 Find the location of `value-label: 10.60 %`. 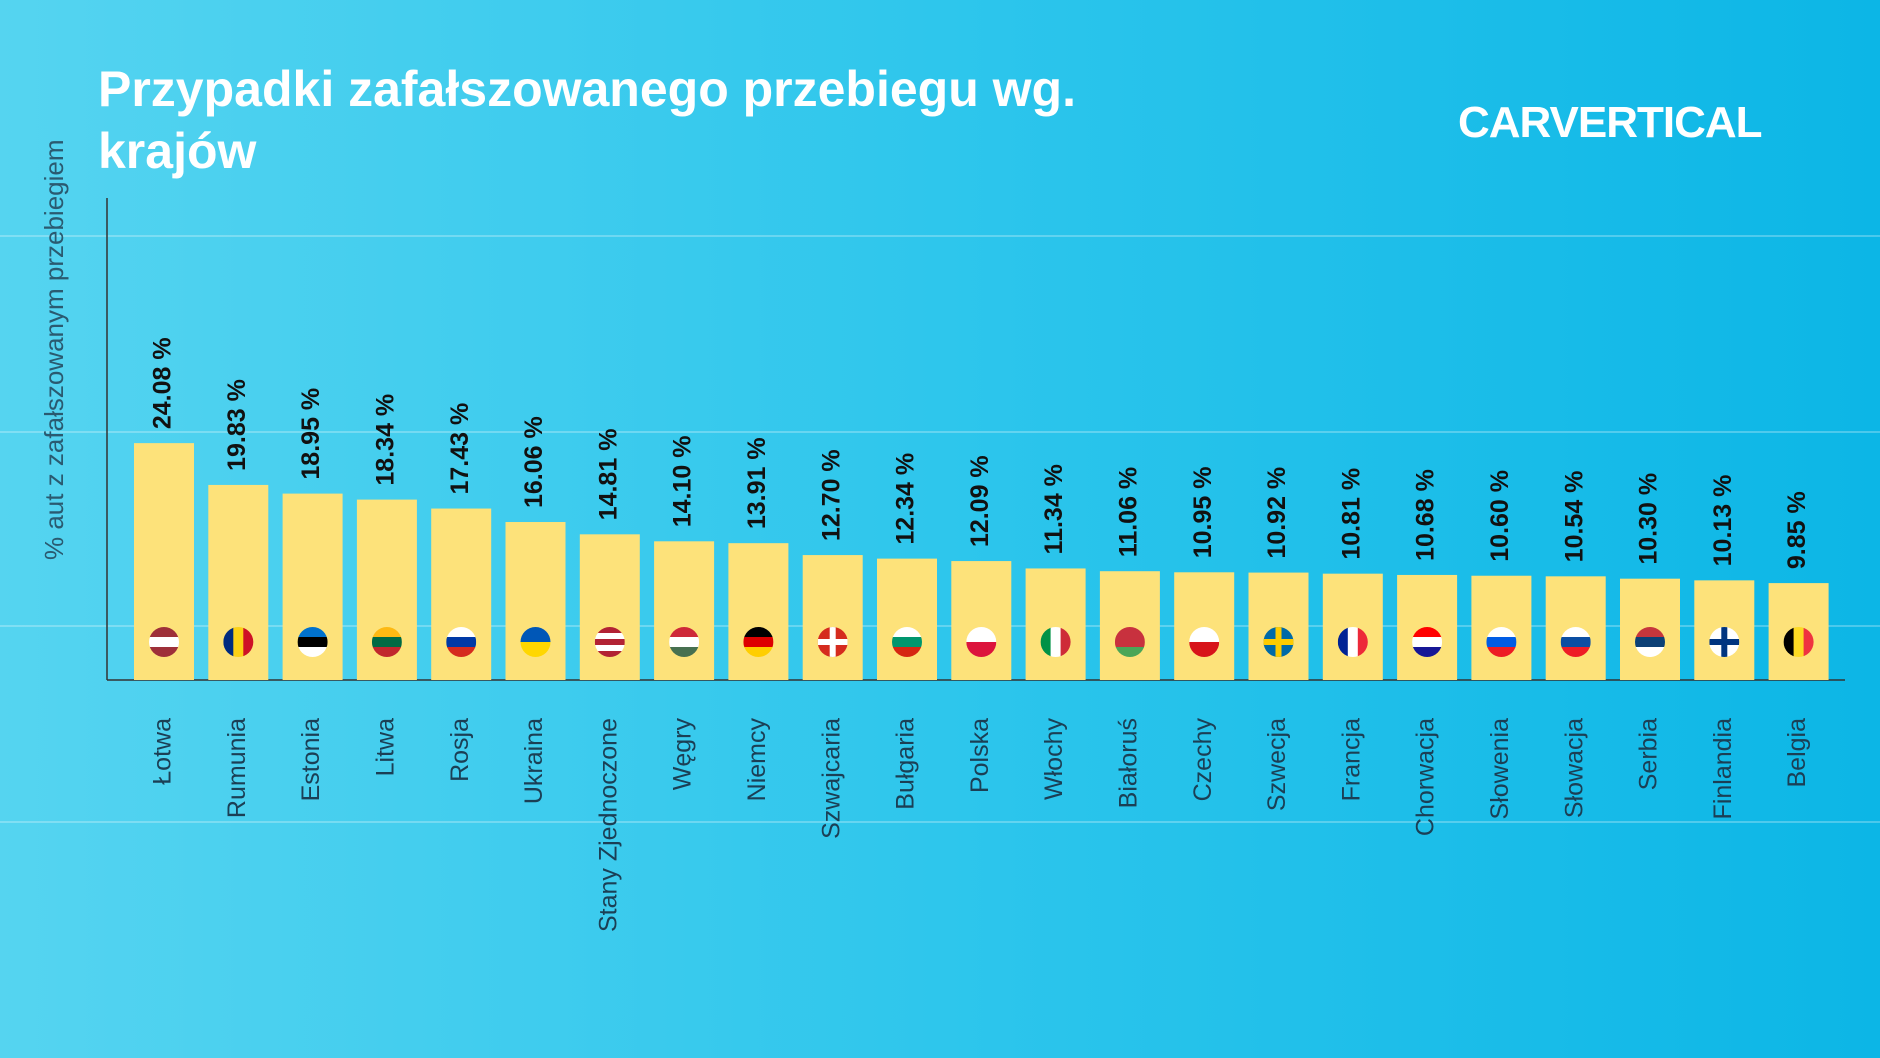

value-label: 10.60 % is located at coordinates (1500, 516).